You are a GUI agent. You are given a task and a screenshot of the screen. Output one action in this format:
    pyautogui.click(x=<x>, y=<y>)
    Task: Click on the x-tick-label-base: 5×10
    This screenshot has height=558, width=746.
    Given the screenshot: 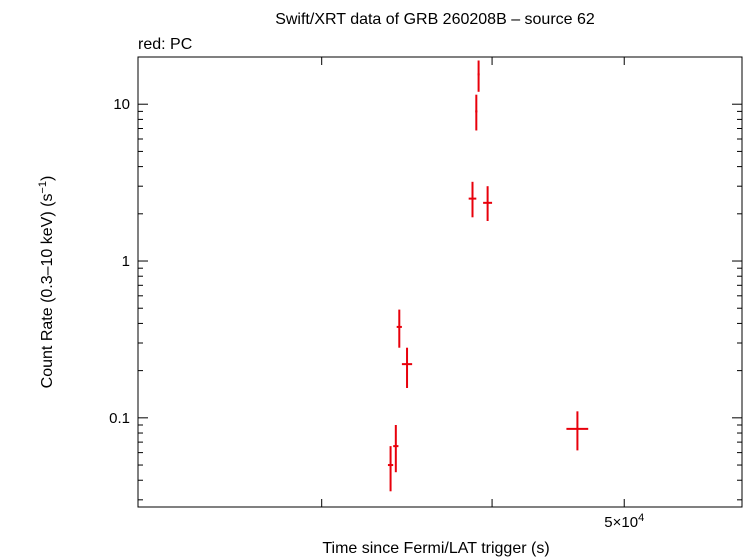 What is the action you would take?
    pyautogui.click(x=621, y=522)
    